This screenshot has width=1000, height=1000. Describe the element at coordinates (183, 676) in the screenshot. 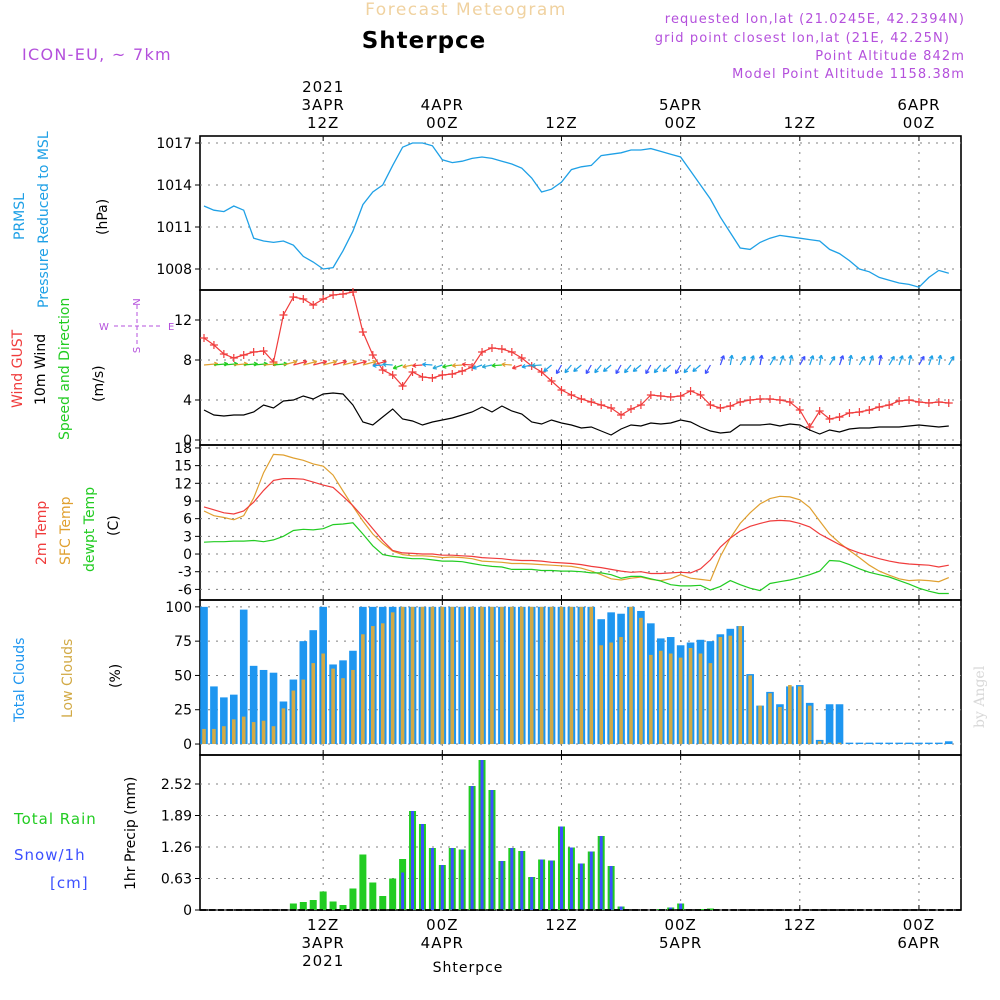

I see `y-tick-label: 50` at that location.